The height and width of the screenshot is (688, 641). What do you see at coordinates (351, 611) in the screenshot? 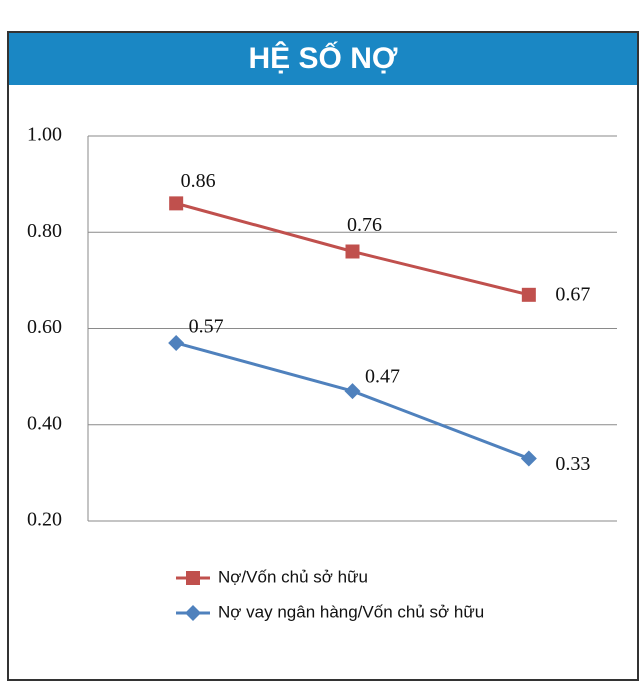
I see `legend-label: Nợ vay ngân hàng/Vốn chủ sở hữu` at bounding box center [351, 611].